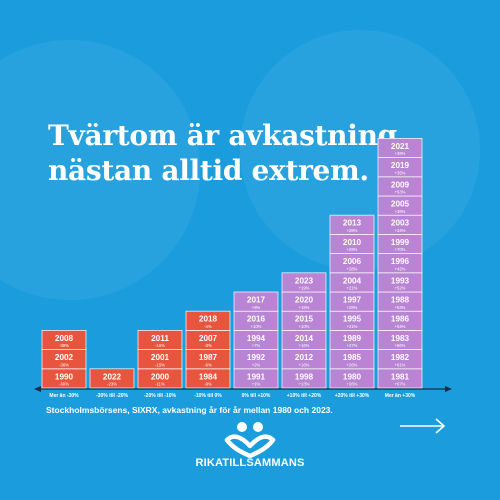  Describe the element at coordinates (160, 376) in the screenshot. I see `year-label: 2000` at that location.